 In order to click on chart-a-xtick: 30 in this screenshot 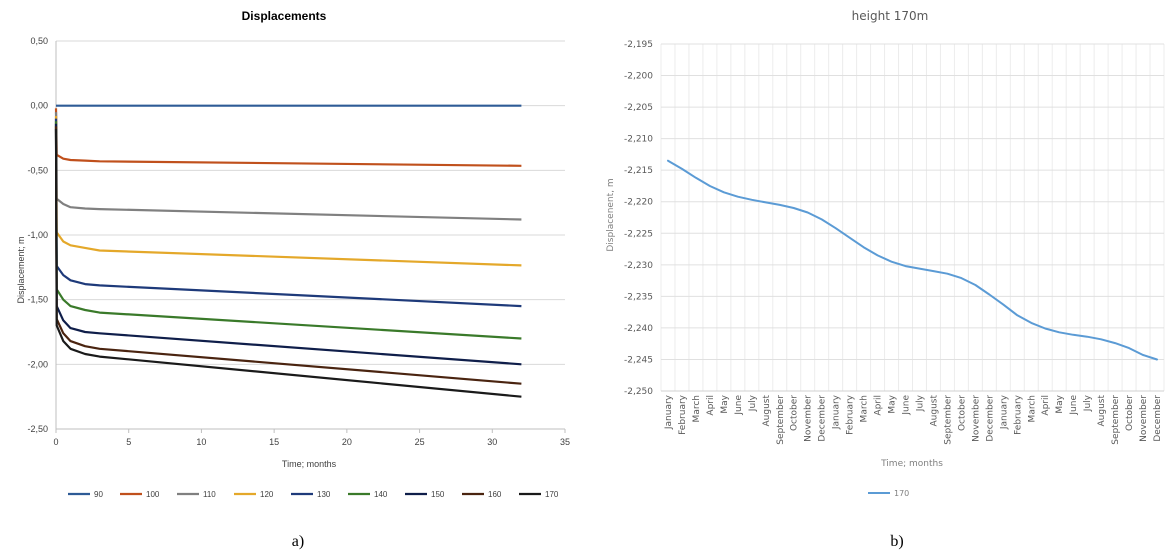, I will do `click(492, 442)`.